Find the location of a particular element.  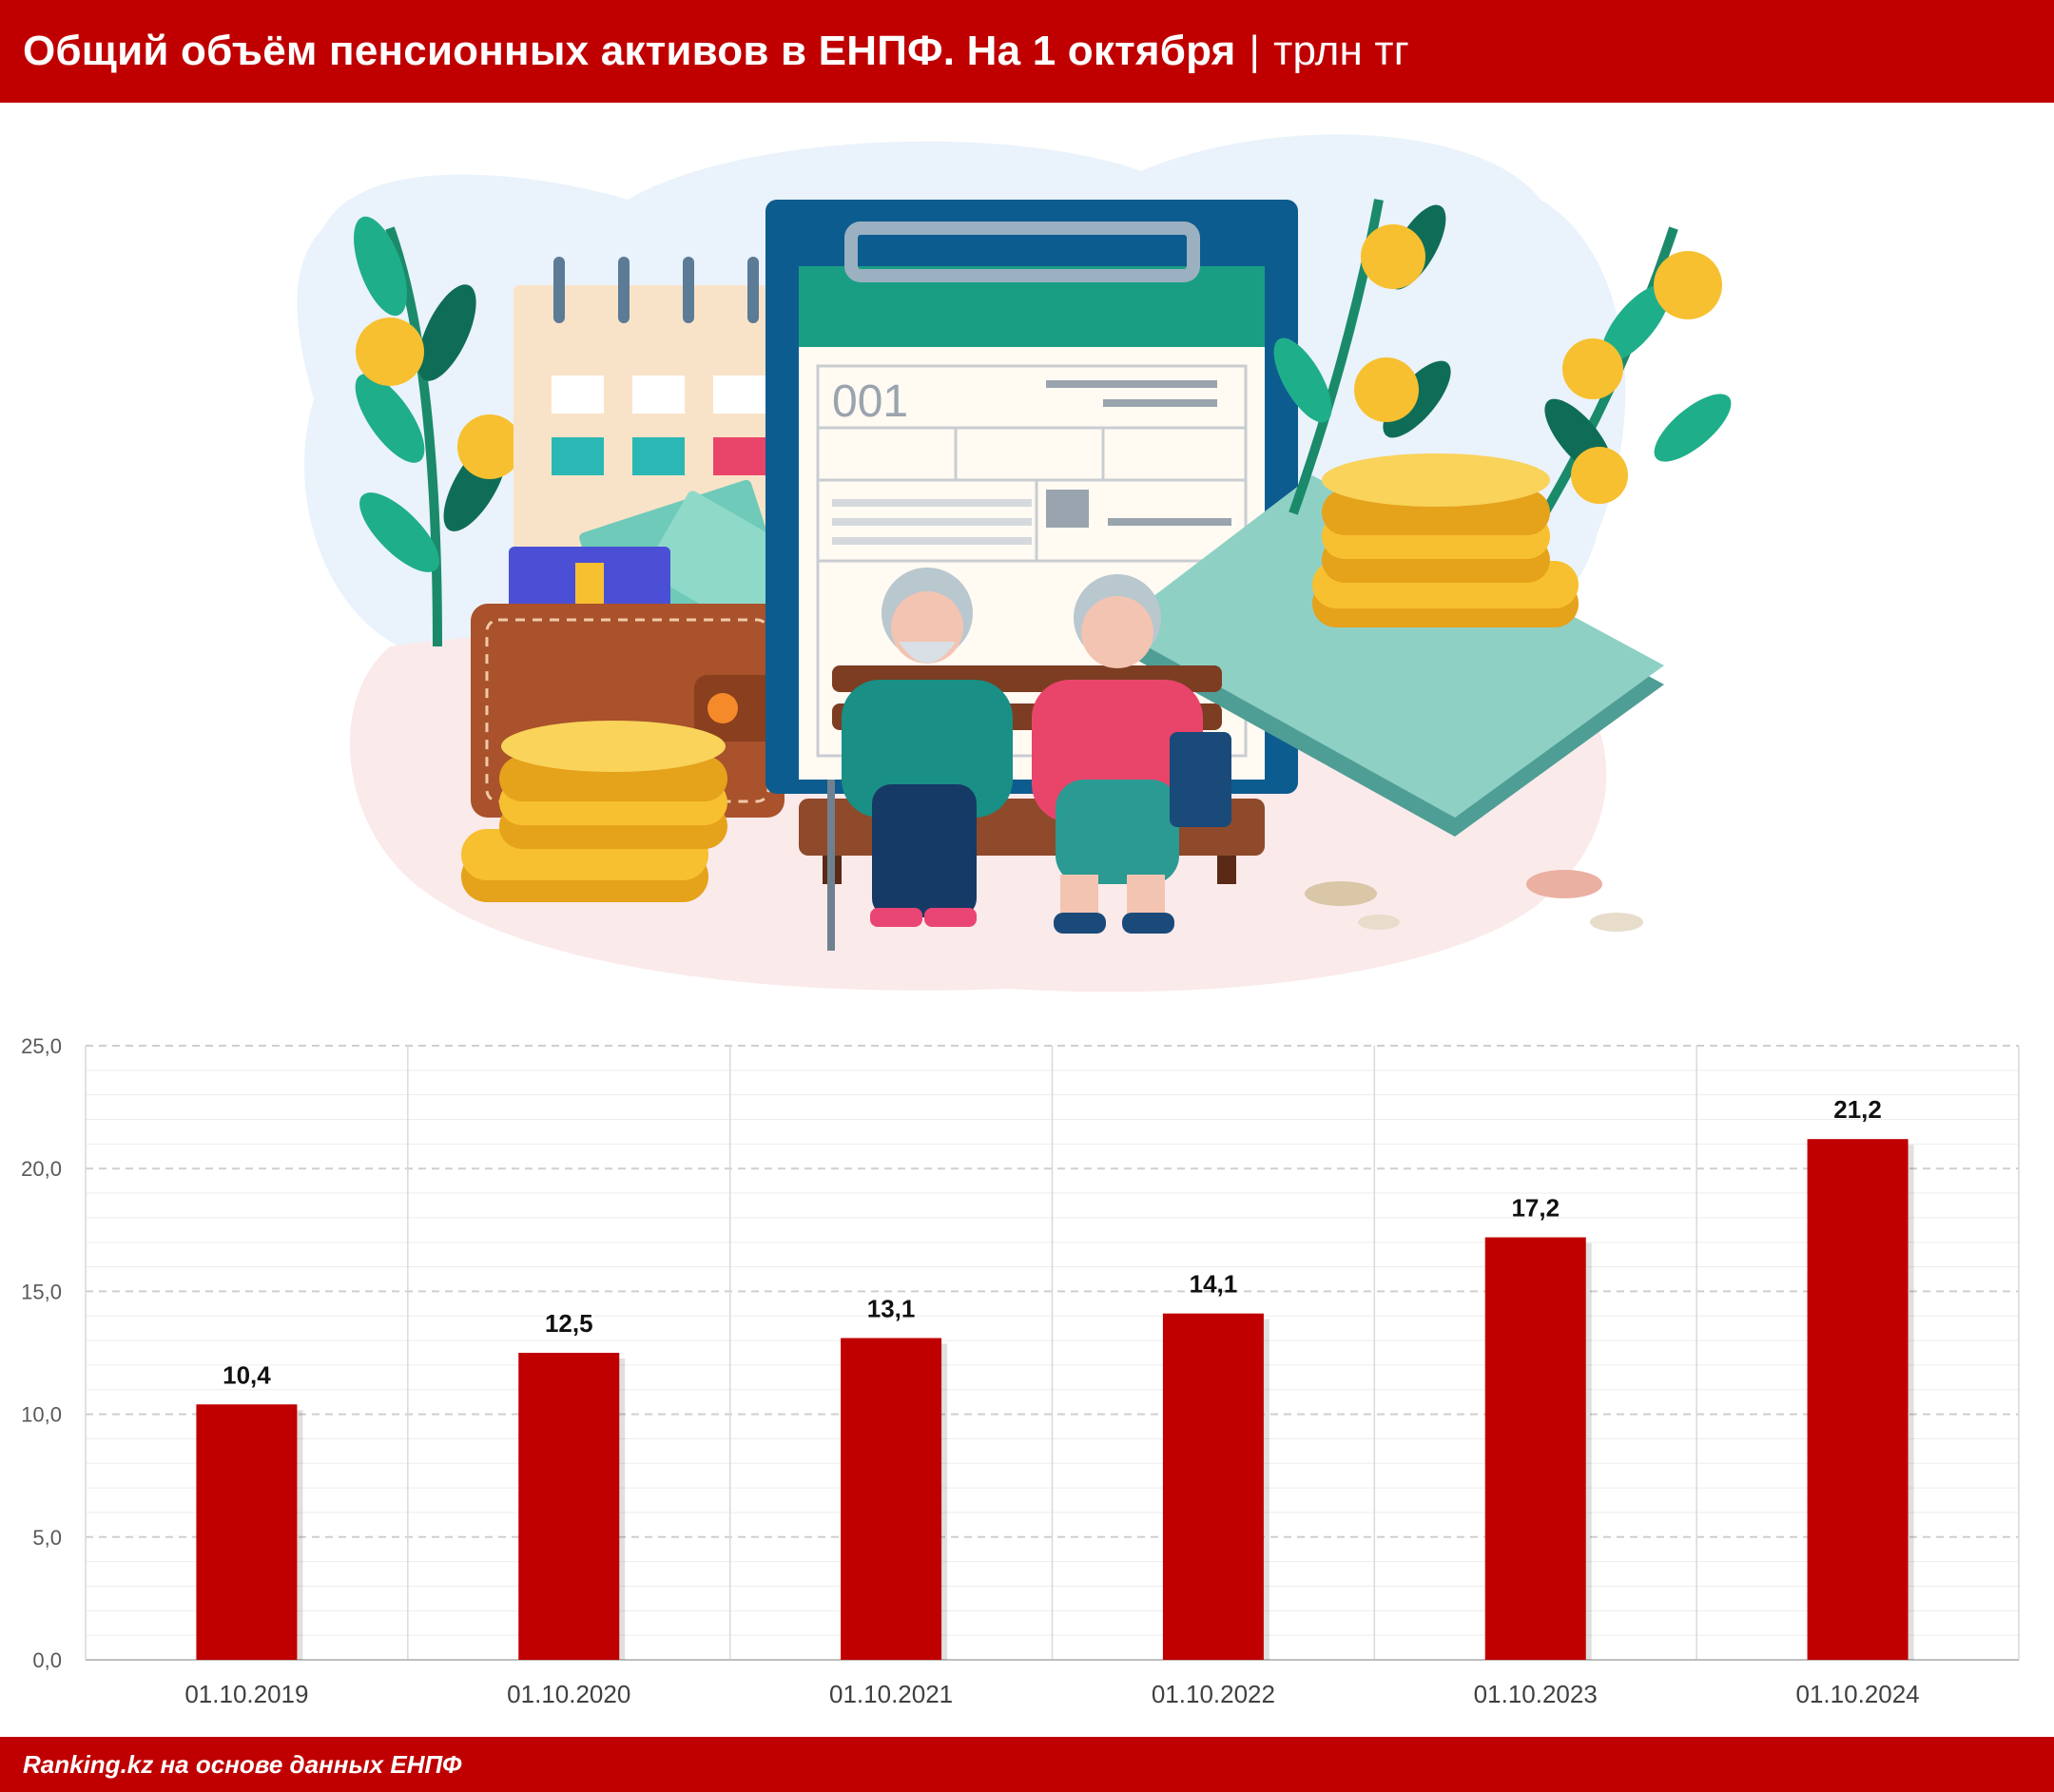

x-tick-label: 01.10.2024 is located at coordinates (1858, 1694).